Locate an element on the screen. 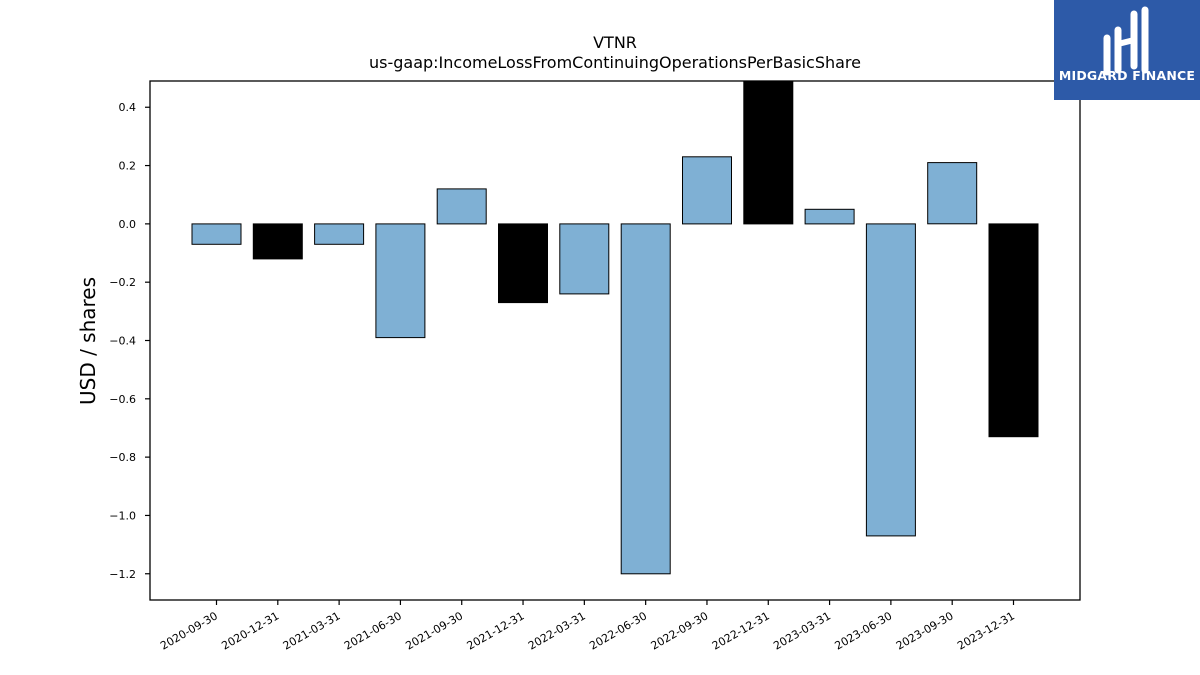  y-axis-ticks: 0.4 0.2 0.0 −0.2 −0.4 −0.6 −0.8 −1.0 −1.2 is located at coordinates (129, 341).